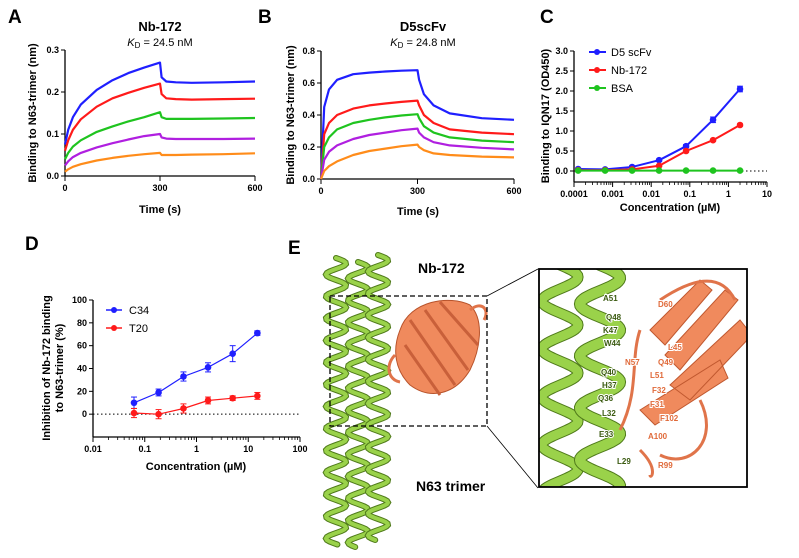  I want to click on zoom-region-box, so click(408, 361).